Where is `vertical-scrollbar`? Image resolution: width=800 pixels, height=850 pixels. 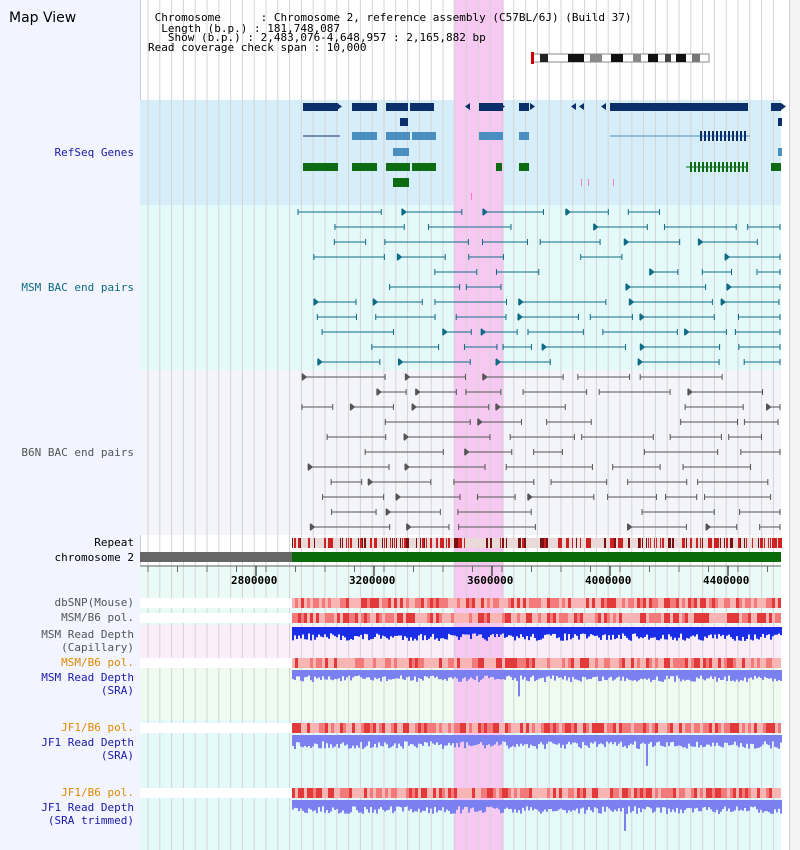
vertical-scrollbar is located at coordinates (794, 425).